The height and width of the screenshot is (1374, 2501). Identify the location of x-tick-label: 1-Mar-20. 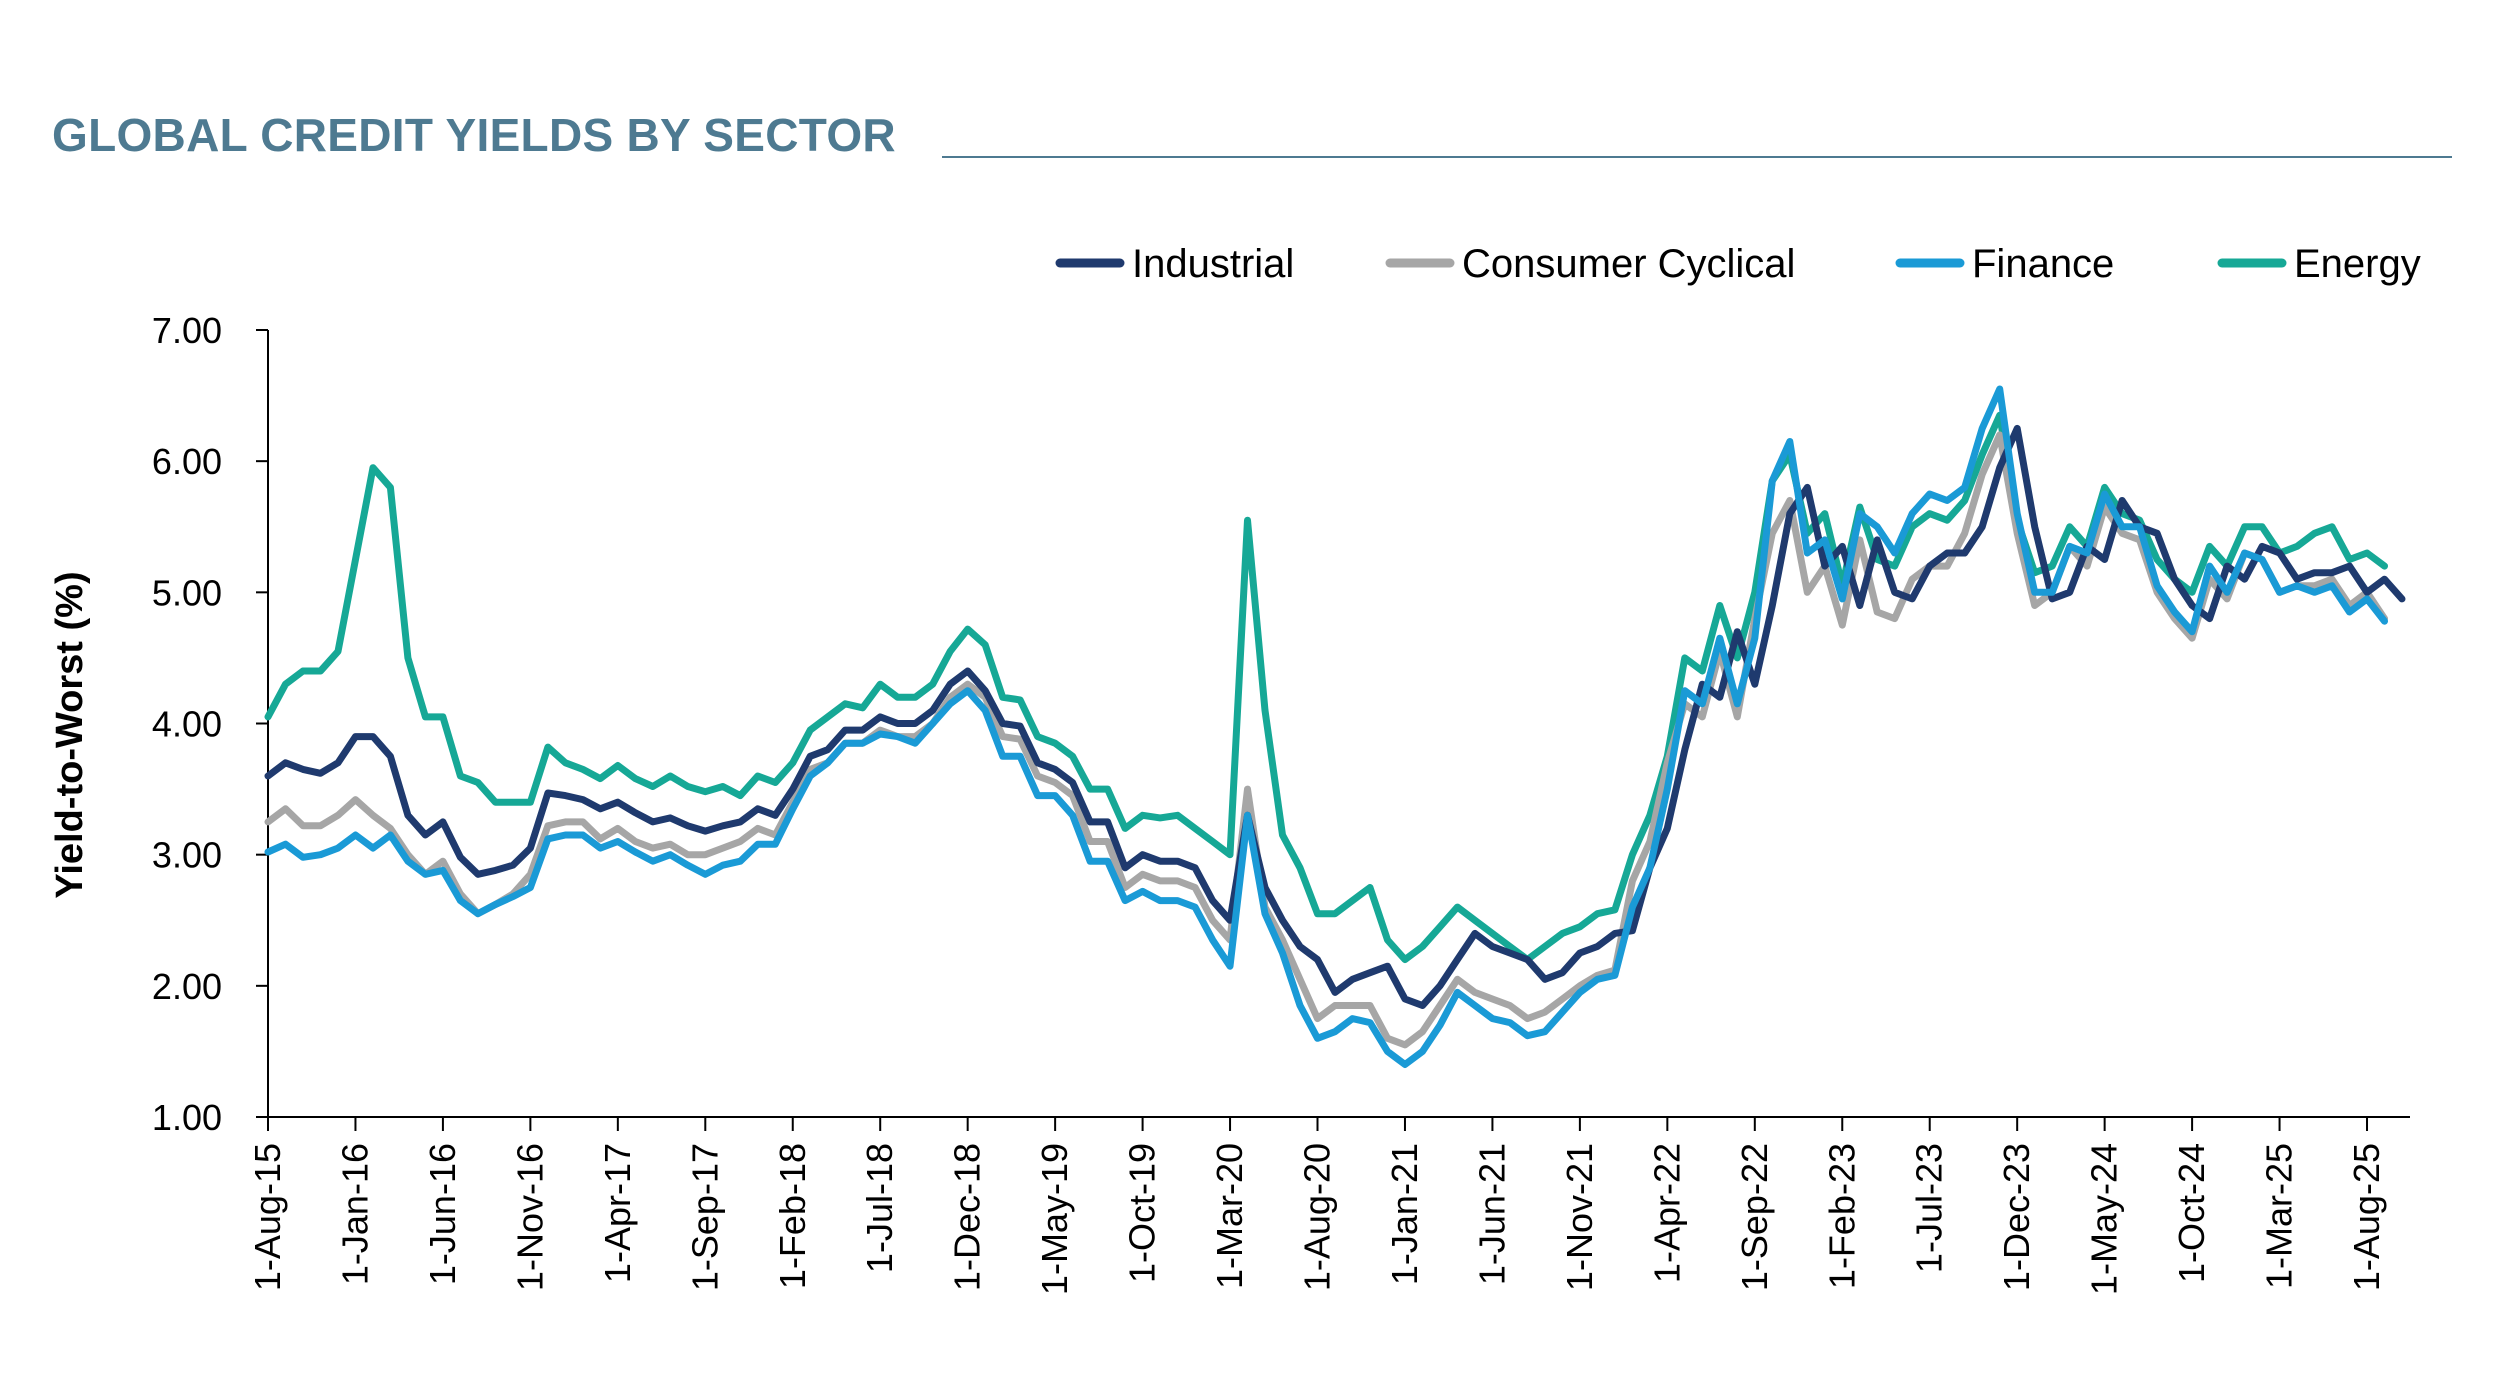
(1229, 1216).